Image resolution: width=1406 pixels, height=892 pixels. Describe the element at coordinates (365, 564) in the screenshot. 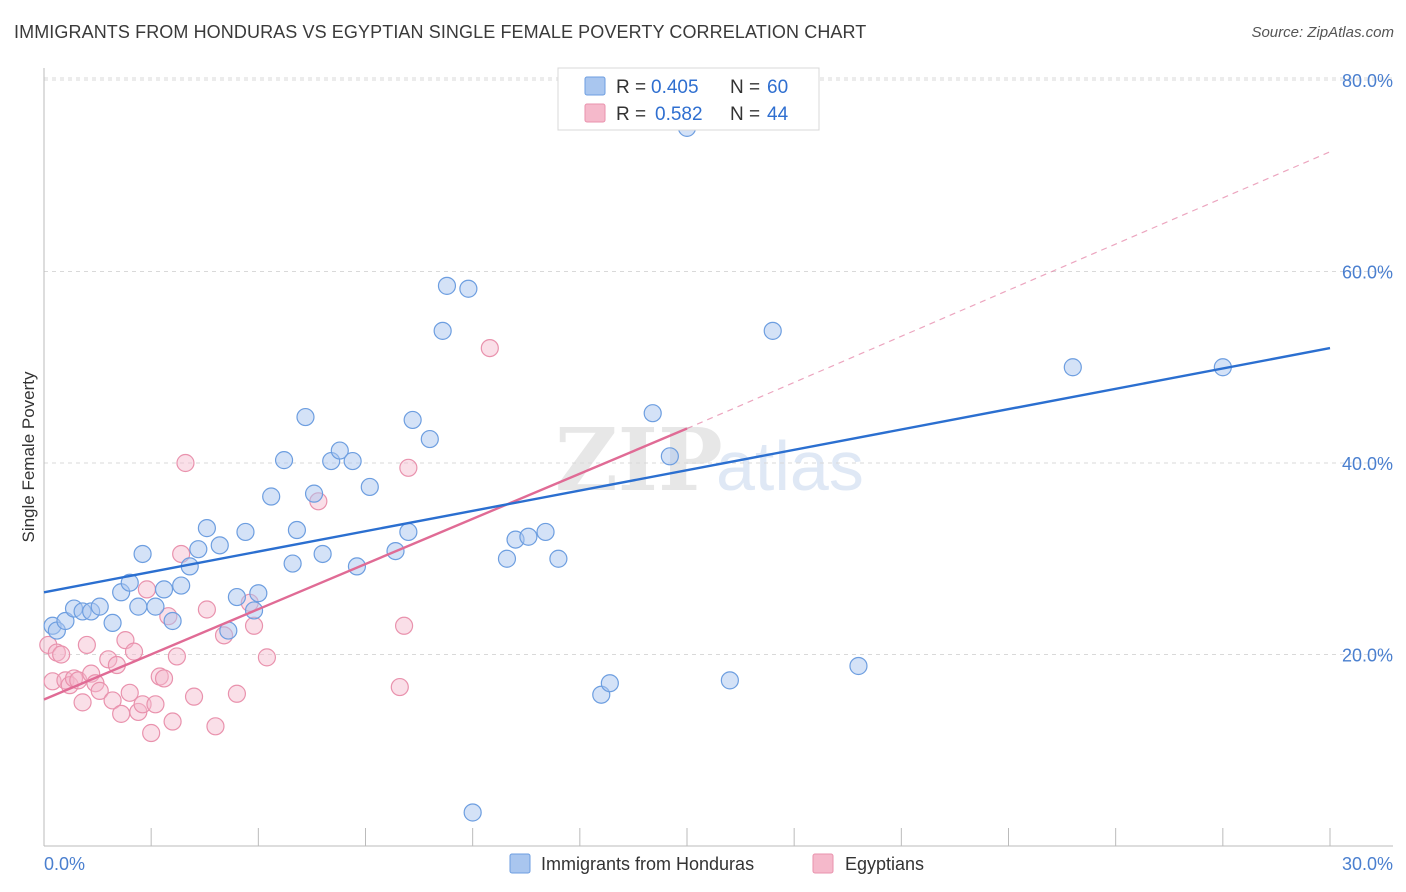

I see `egyptians-trend-line` at that location.